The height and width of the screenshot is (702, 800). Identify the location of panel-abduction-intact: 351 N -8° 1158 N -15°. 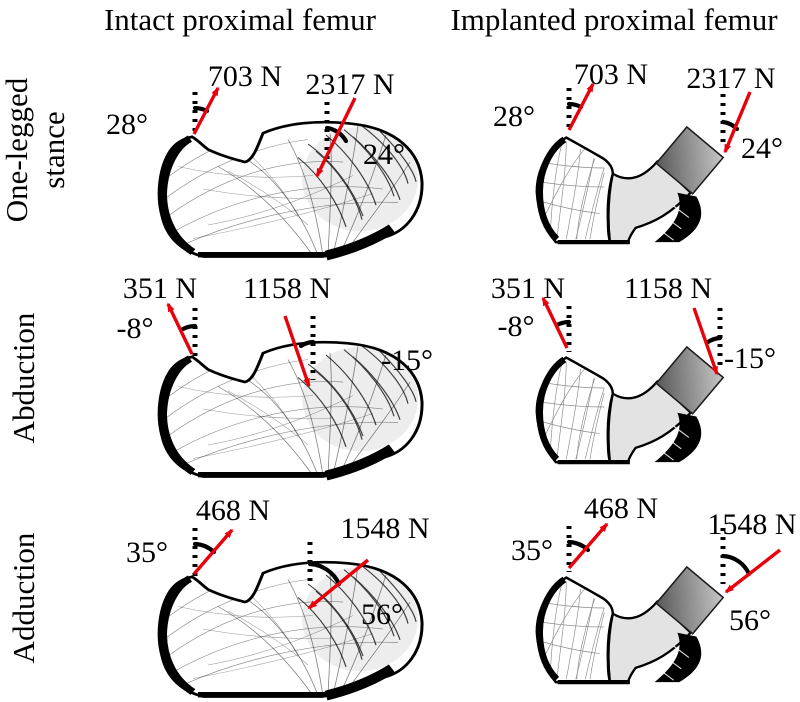
(275, 374).